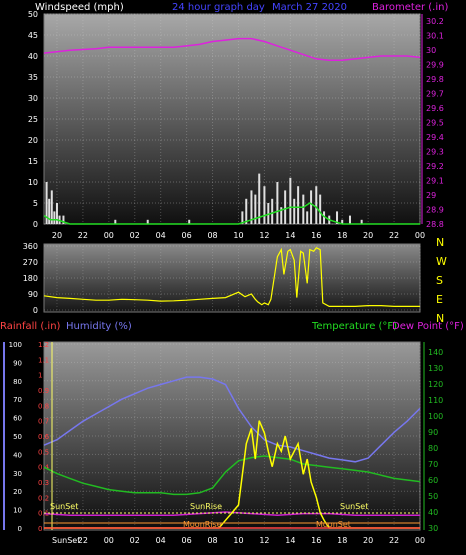  What do you see at coordinates (35, 224) in the screenshot?
I see `wind-tick-label: 0` at bounding box center [35, 224].